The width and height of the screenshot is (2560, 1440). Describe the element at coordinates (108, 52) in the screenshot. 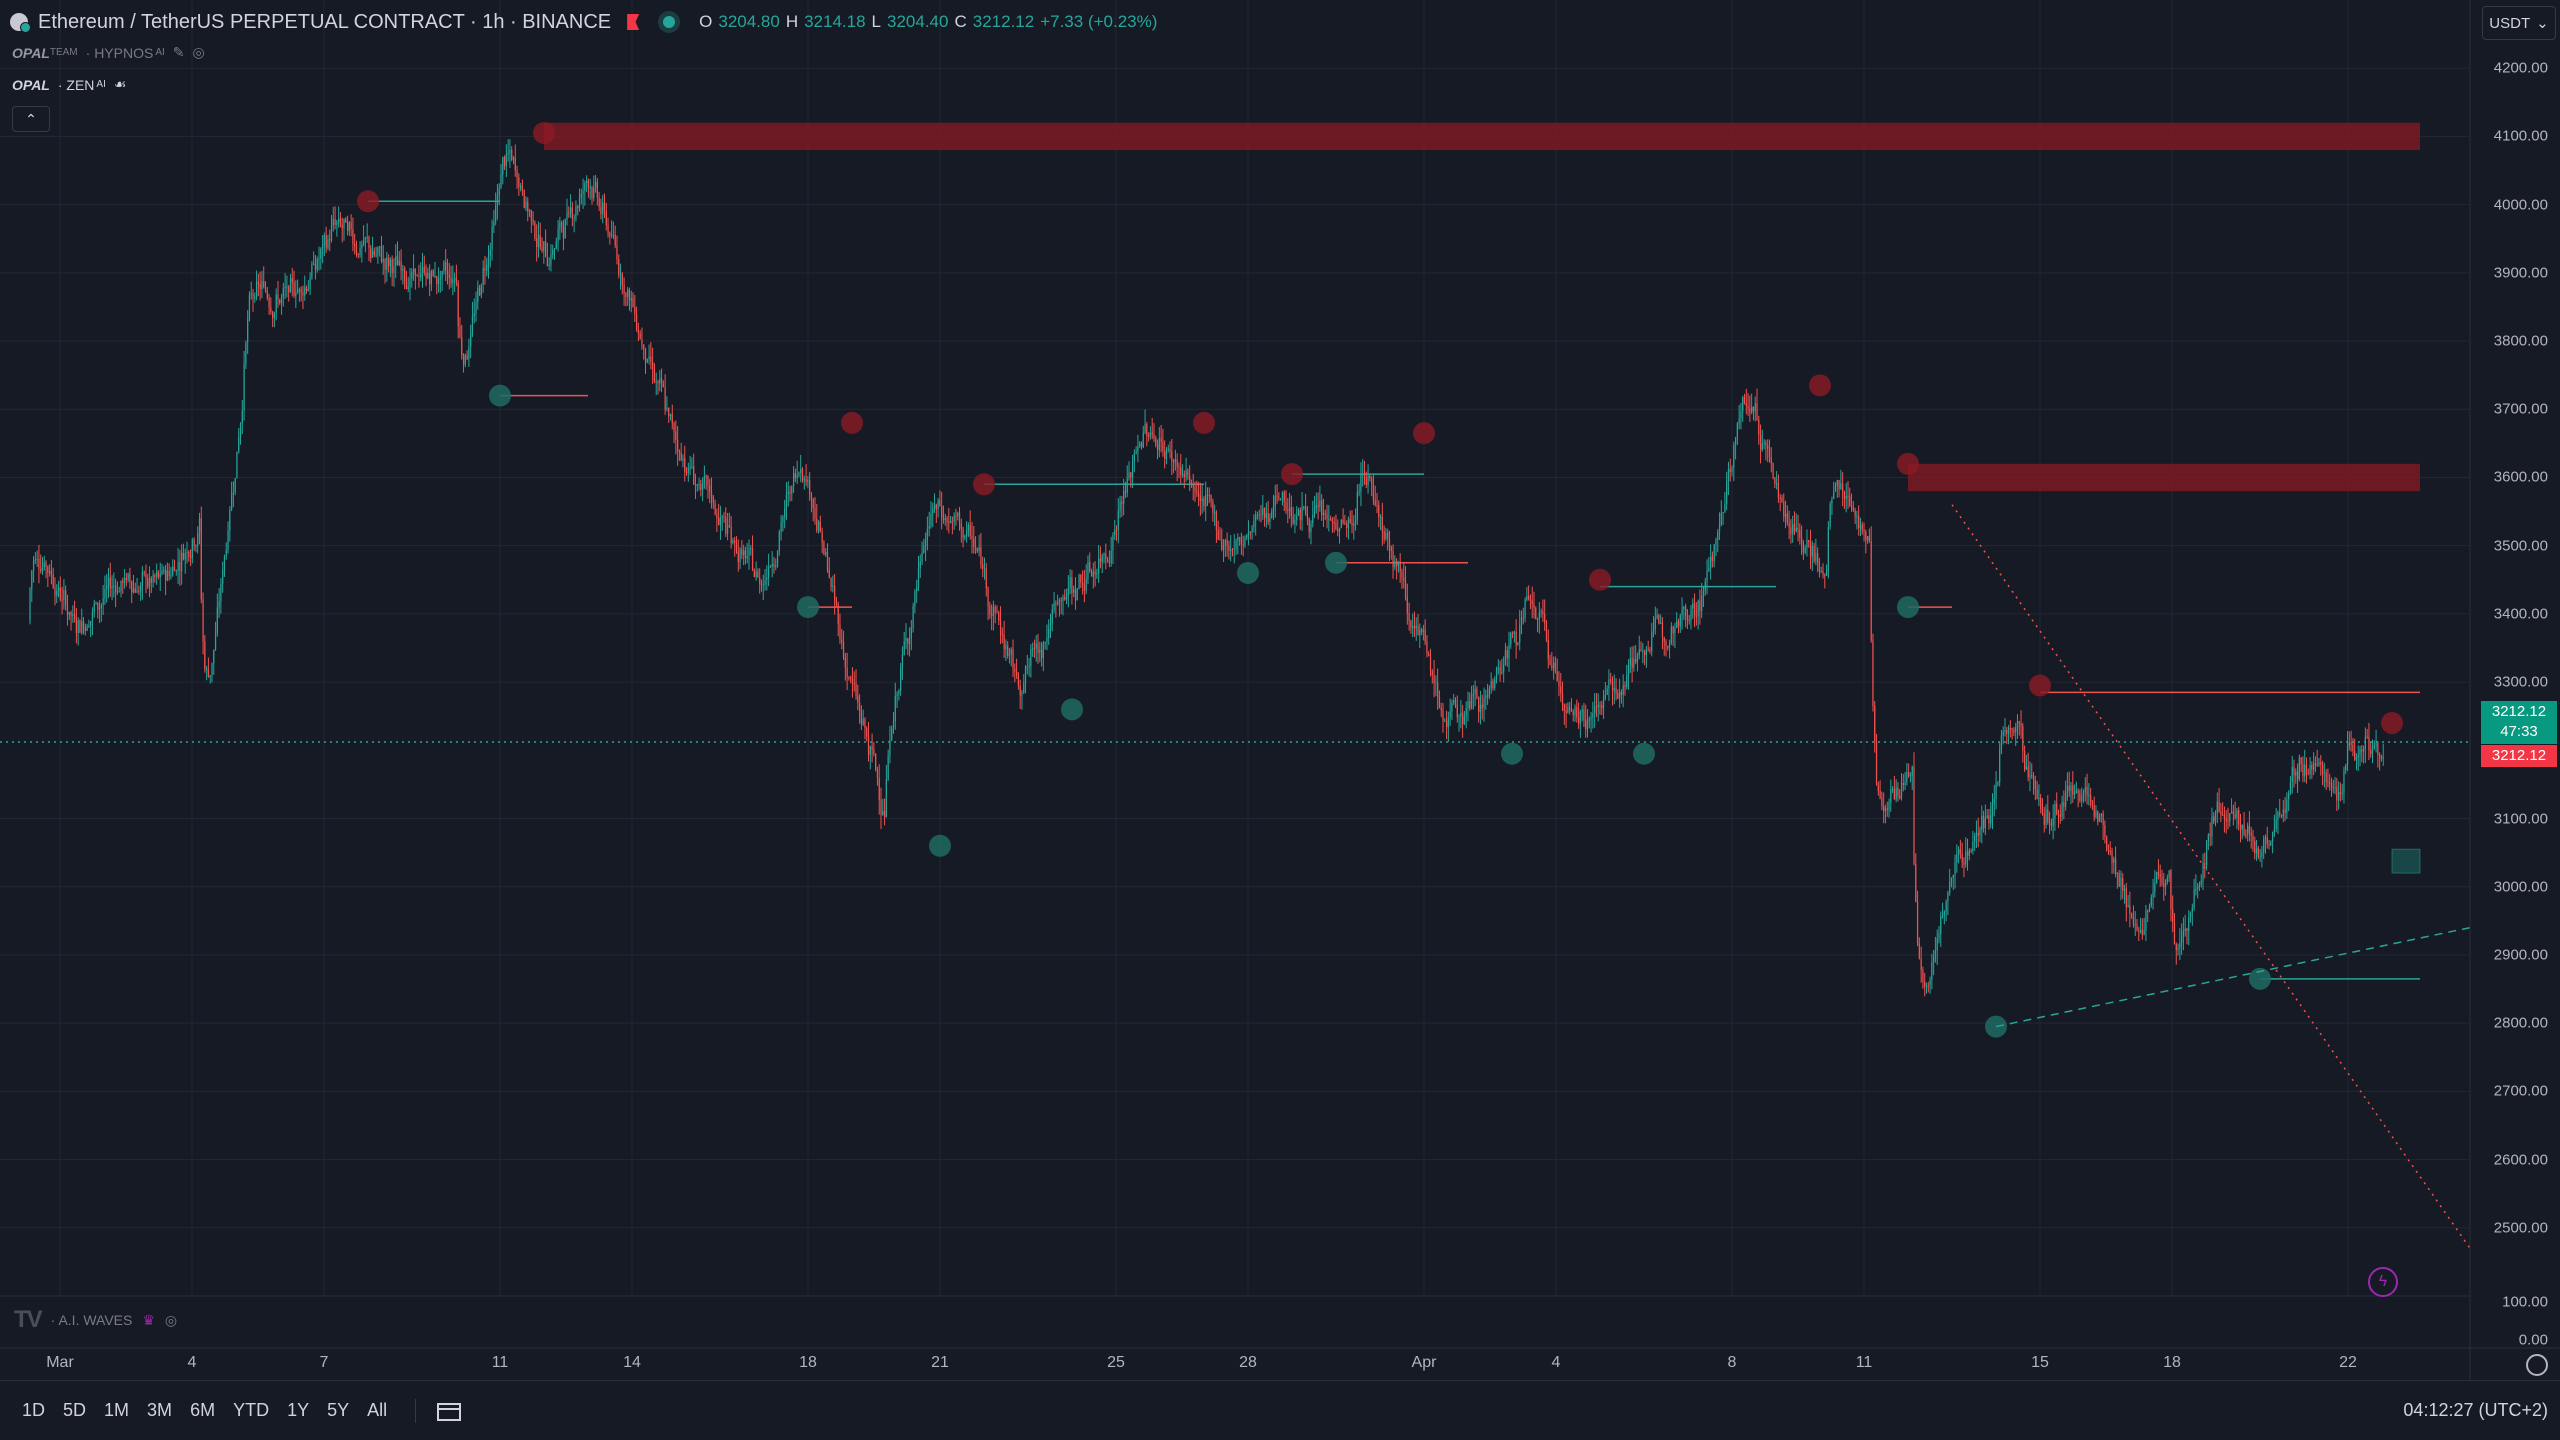

I see `indicator-row-hypnos: OPAL TEAM · HYPNOS AI ✎ ◎` at that location.